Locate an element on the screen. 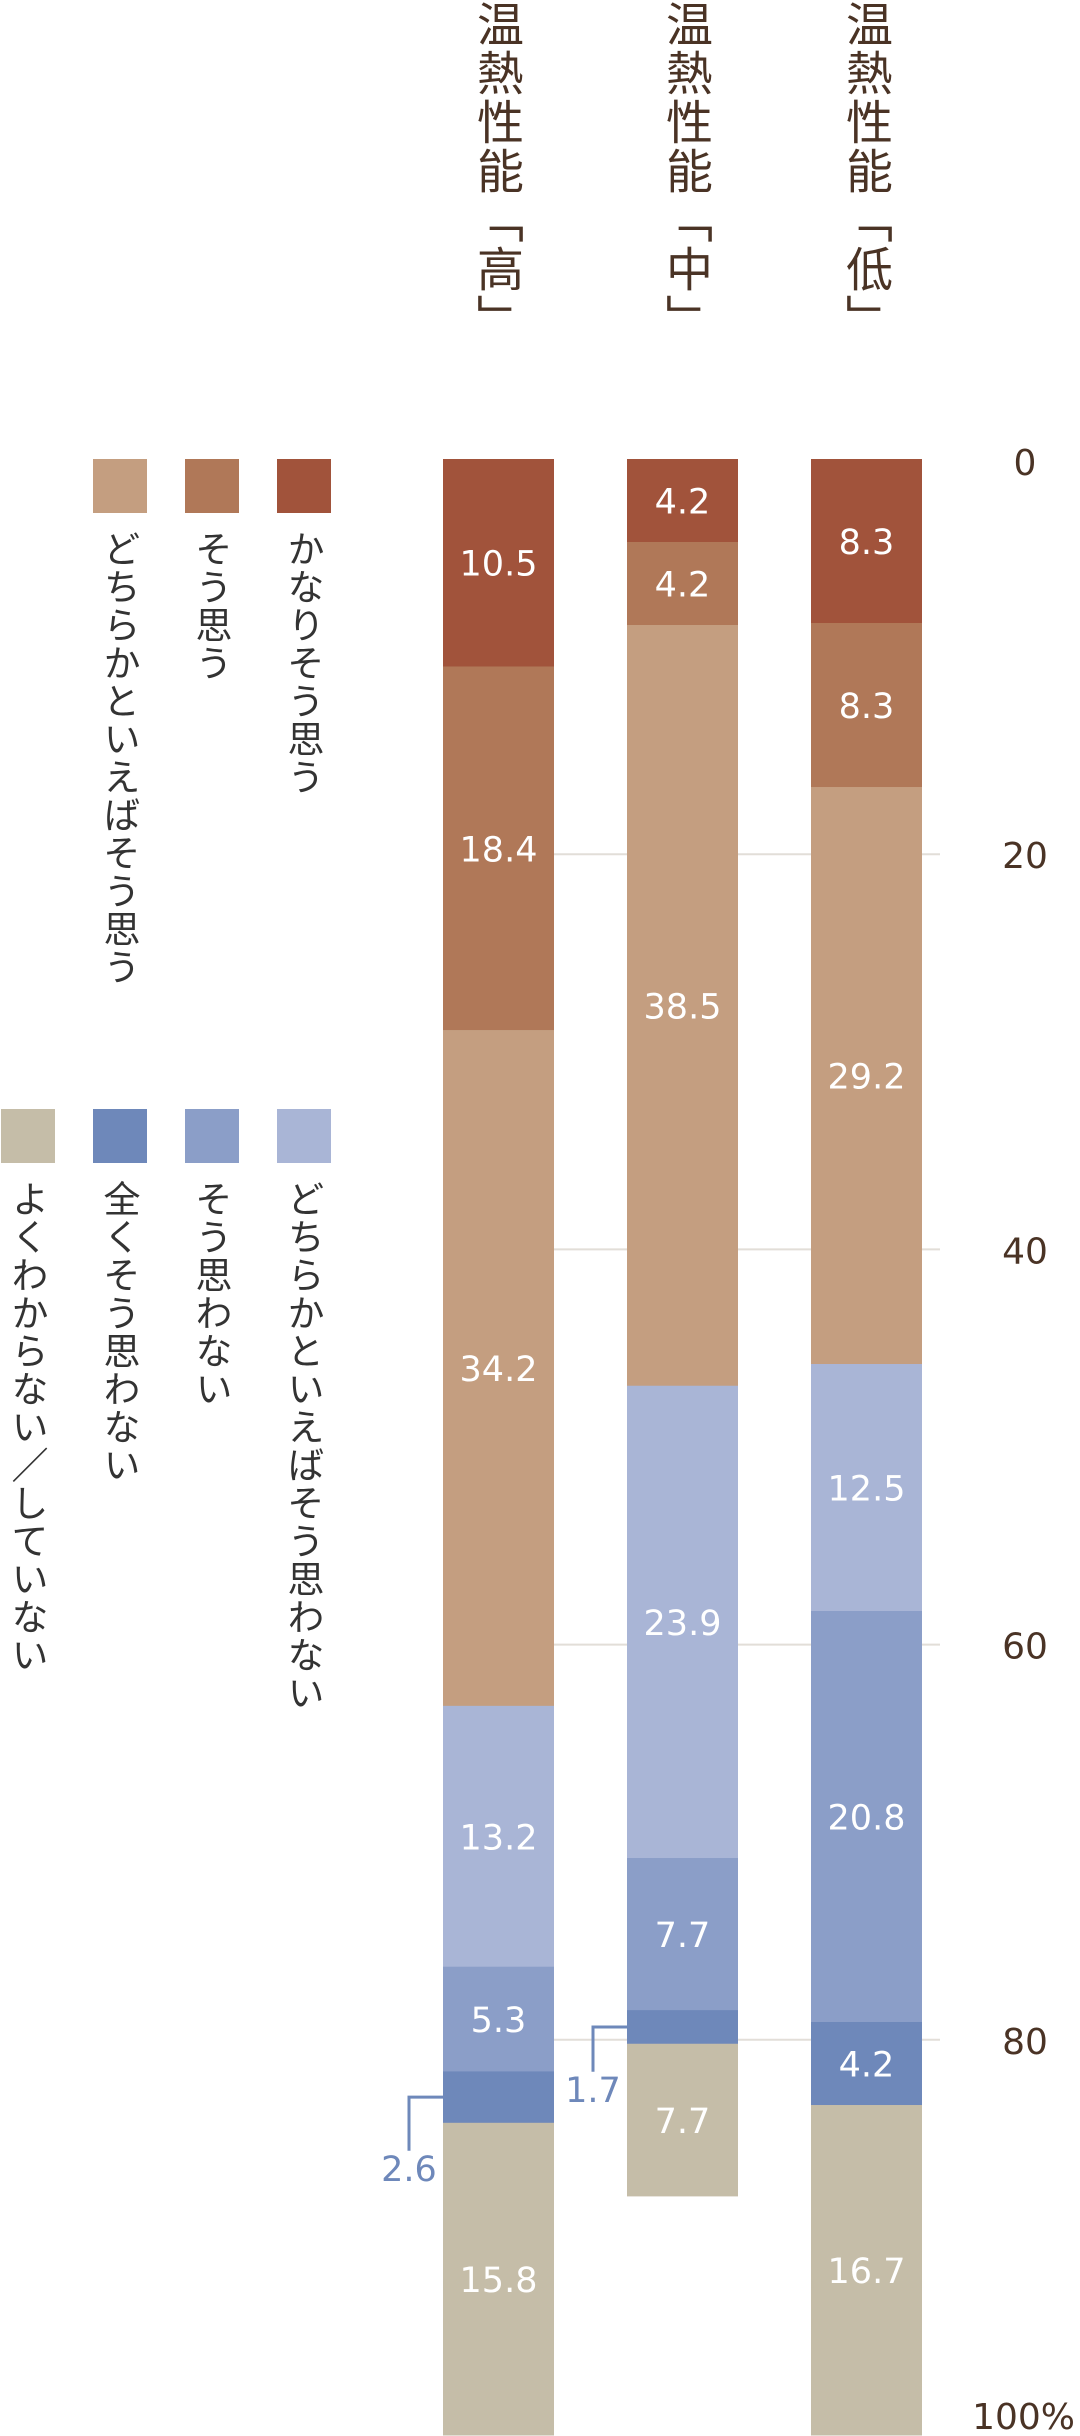  y-axis-ticks: 0 20 40 60 80 100% is located at coordinates (1023, 1439).